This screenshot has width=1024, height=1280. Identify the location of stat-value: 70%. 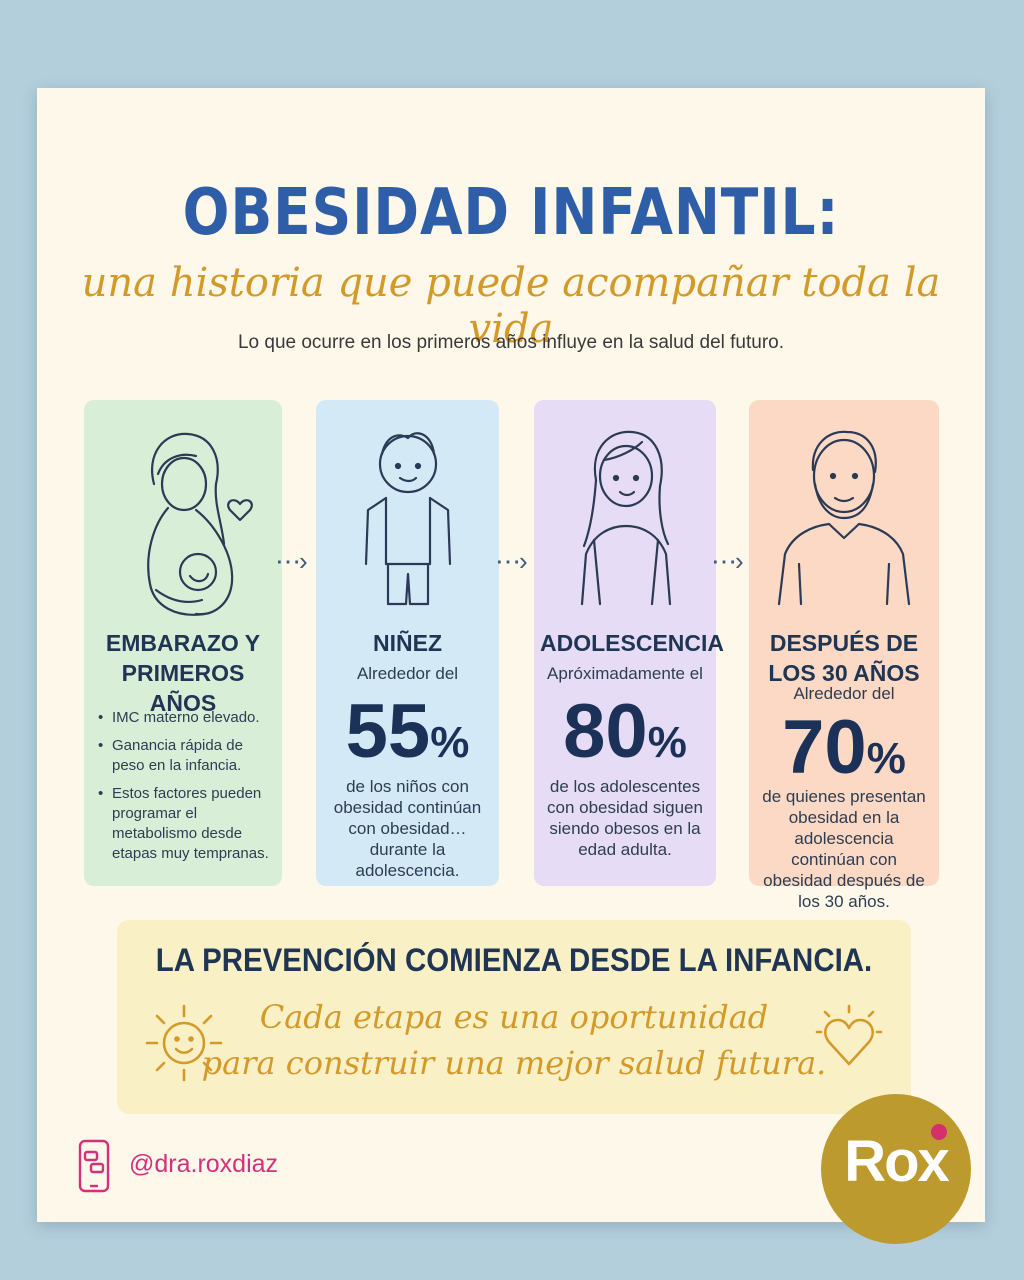
(844, 753).